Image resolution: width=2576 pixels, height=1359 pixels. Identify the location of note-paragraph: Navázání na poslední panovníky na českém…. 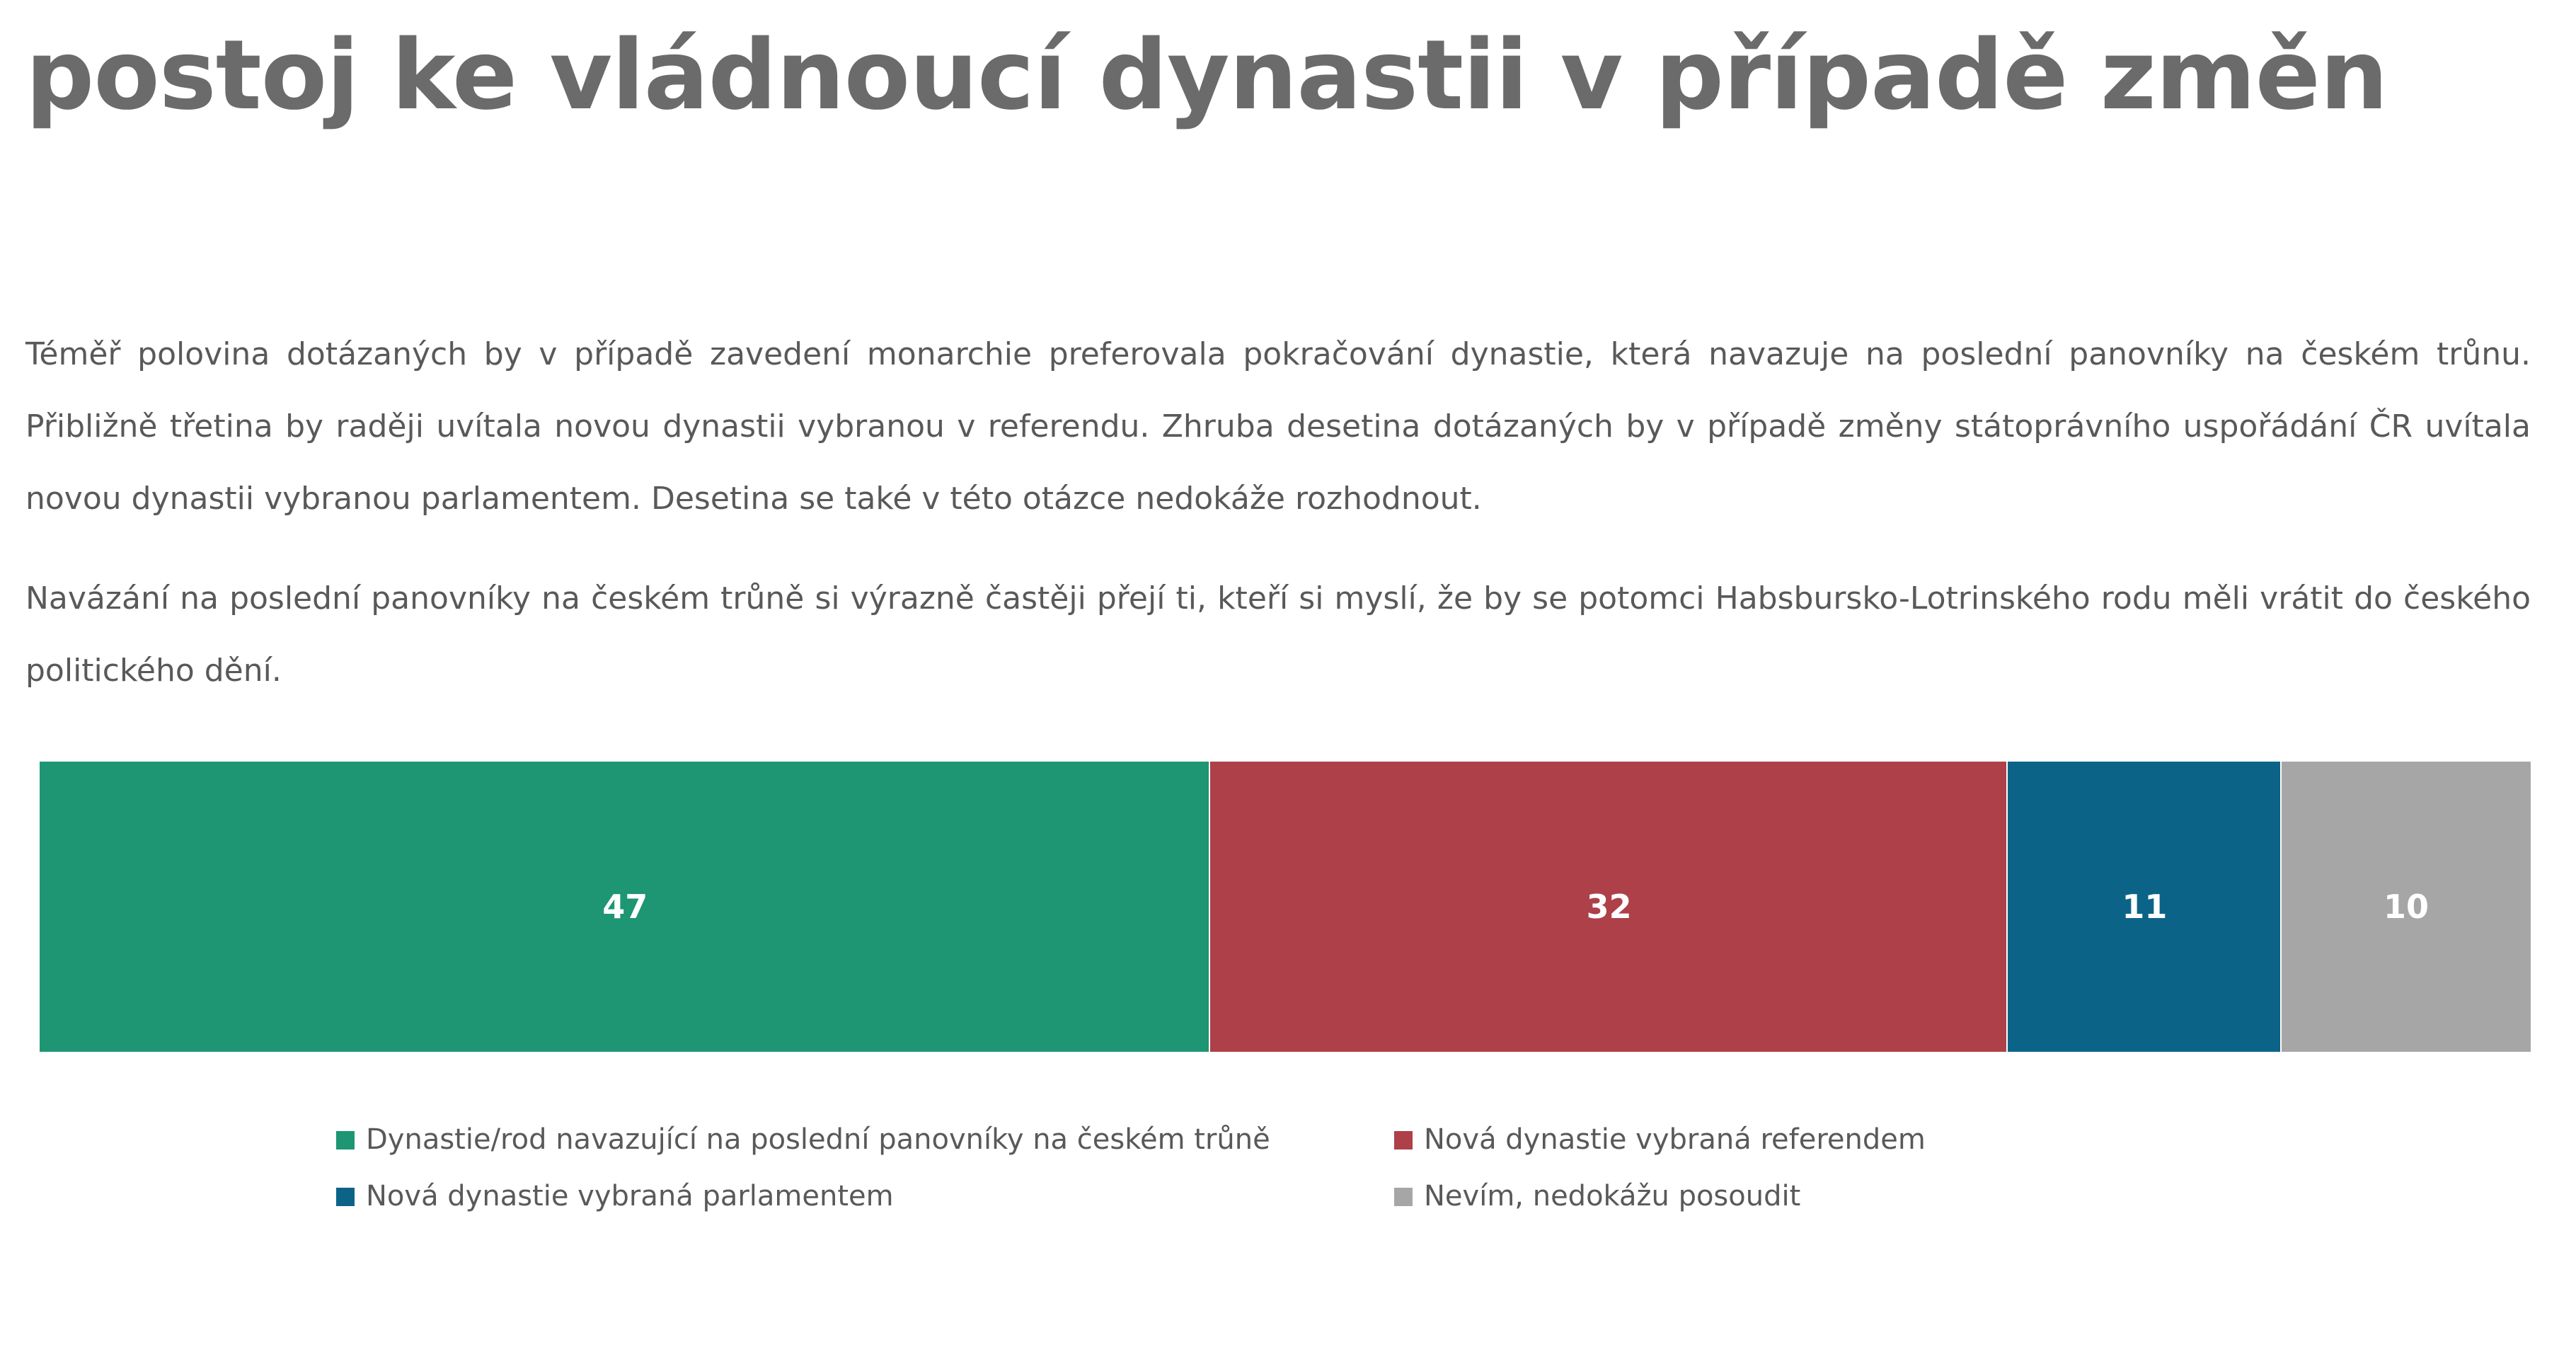
(1278, 634).